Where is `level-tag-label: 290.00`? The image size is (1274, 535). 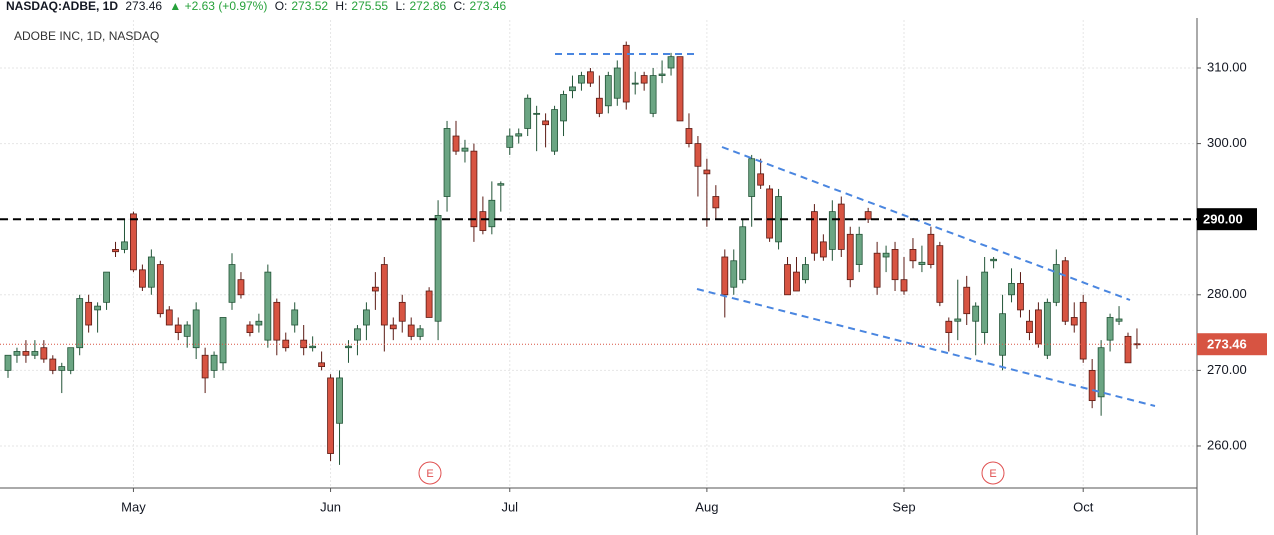 level-tag-label: 290.00 is located at coordinates (1223, 219).